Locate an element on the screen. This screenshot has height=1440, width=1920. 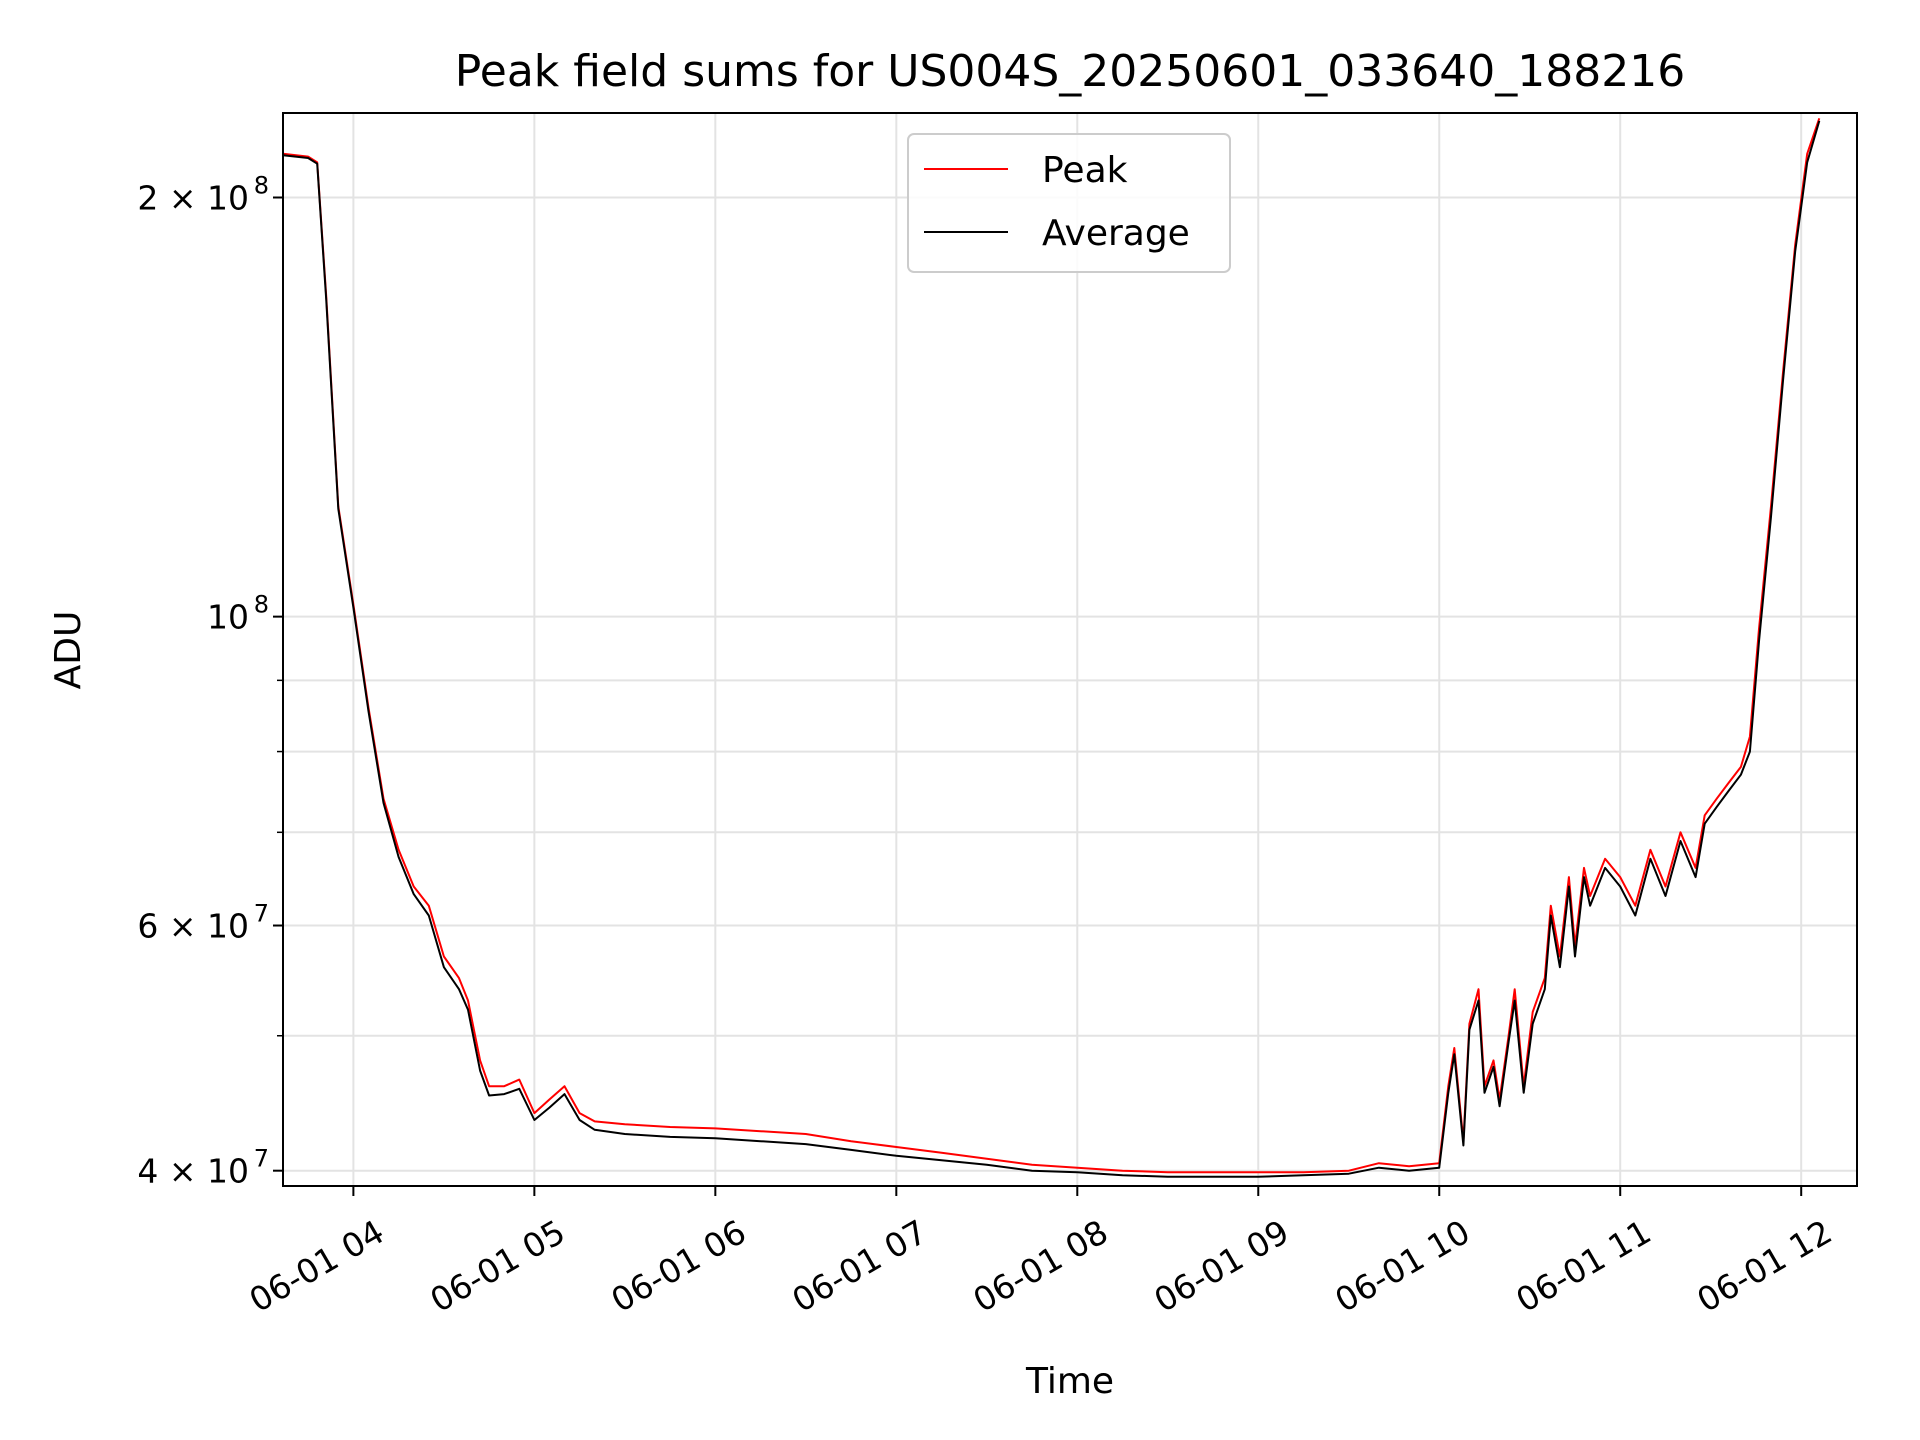
y-tick-base: 6 × 10 is located at coordinates (193, 926).